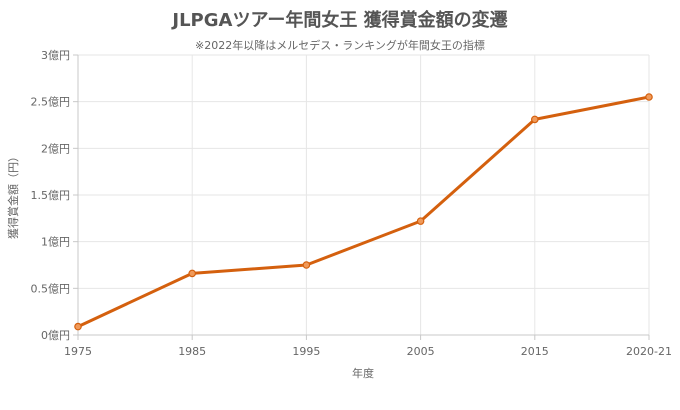 This screenshot has height=410, width=680. I want to click on x-axis-title: 年度, so click(363, 373).